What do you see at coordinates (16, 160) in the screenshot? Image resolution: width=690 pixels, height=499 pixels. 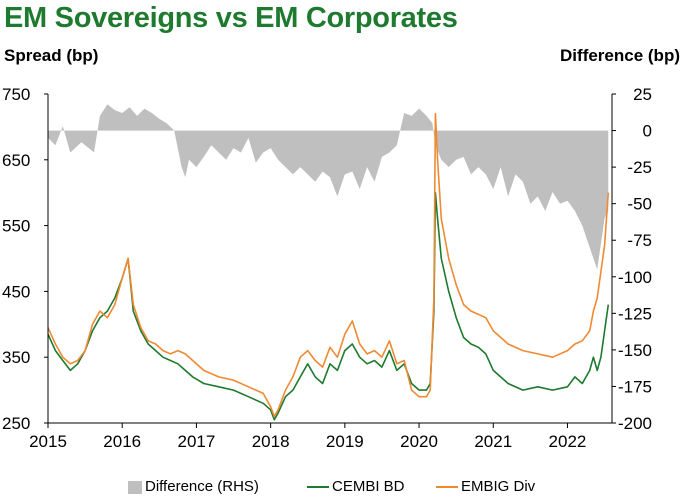 I see `y-left-tick-label: 650` at bounding box center [16, 160].